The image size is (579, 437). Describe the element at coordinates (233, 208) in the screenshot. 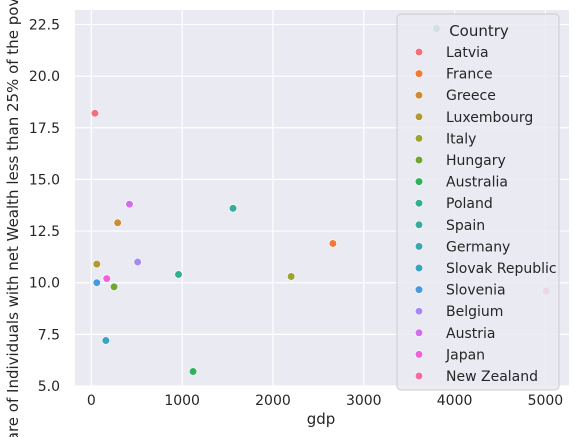

I see `data-point-spain` at that location.